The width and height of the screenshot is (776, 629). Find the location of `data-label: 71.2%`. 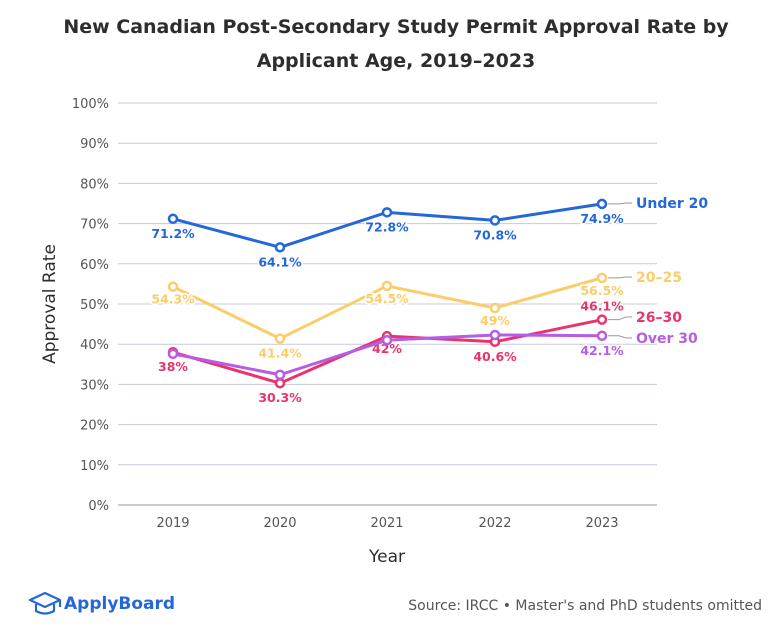

data-label: 71.2% is located at coordinates (173, 233).